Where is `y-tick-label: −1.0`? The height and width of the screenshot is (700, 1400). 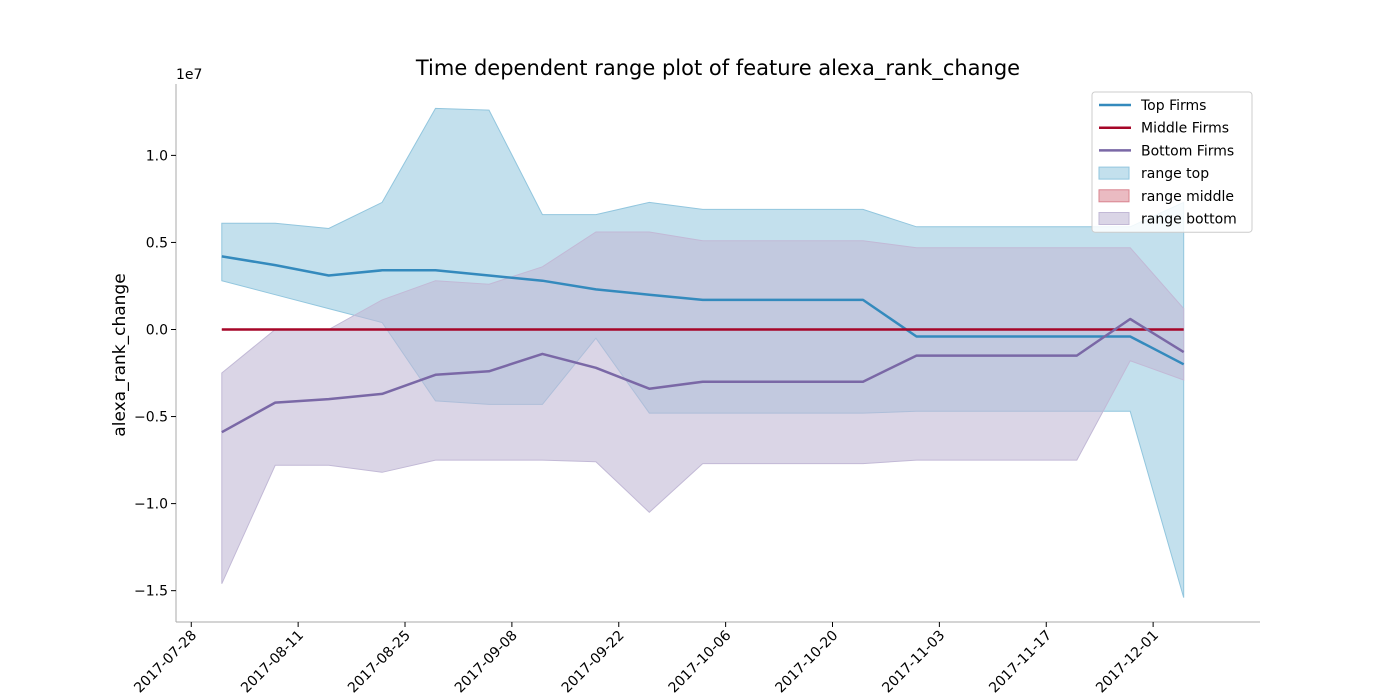 y-tick-label: −1.0 is located at coordinates (151, 505).